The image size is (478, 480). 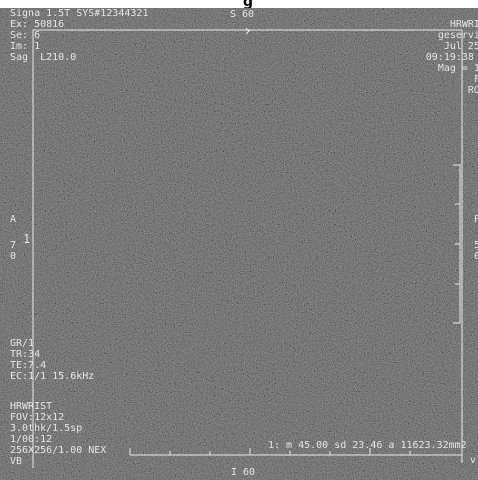 What do you see at coordinates (16, 461) in the screenshot?
I see `info-line: VB` at bounding box center [16, 461].